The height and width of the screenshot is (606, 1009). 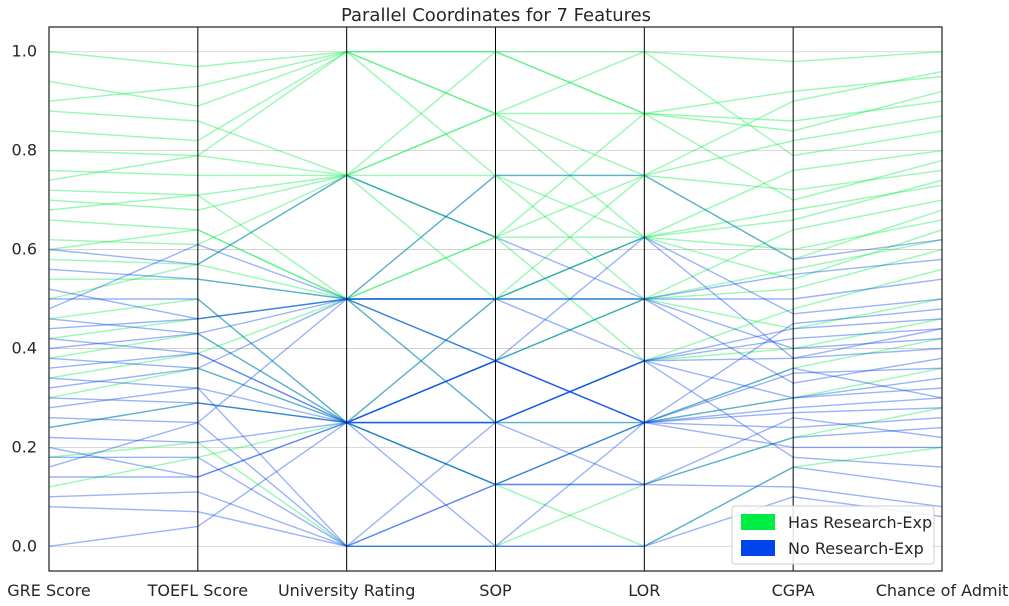 I want to click on axis-name-label: Chance of Admit, so click(x=942, y=590).